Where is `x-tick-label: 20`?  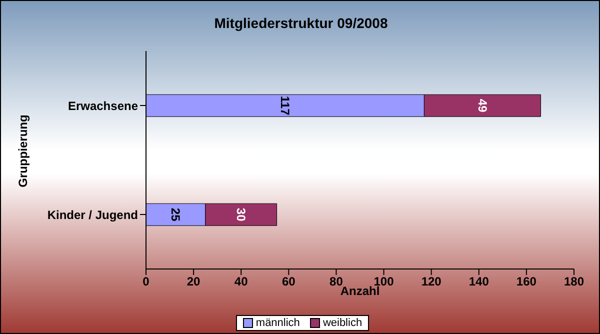
x-tick-label: 20 is located at coordinates (193, 281).